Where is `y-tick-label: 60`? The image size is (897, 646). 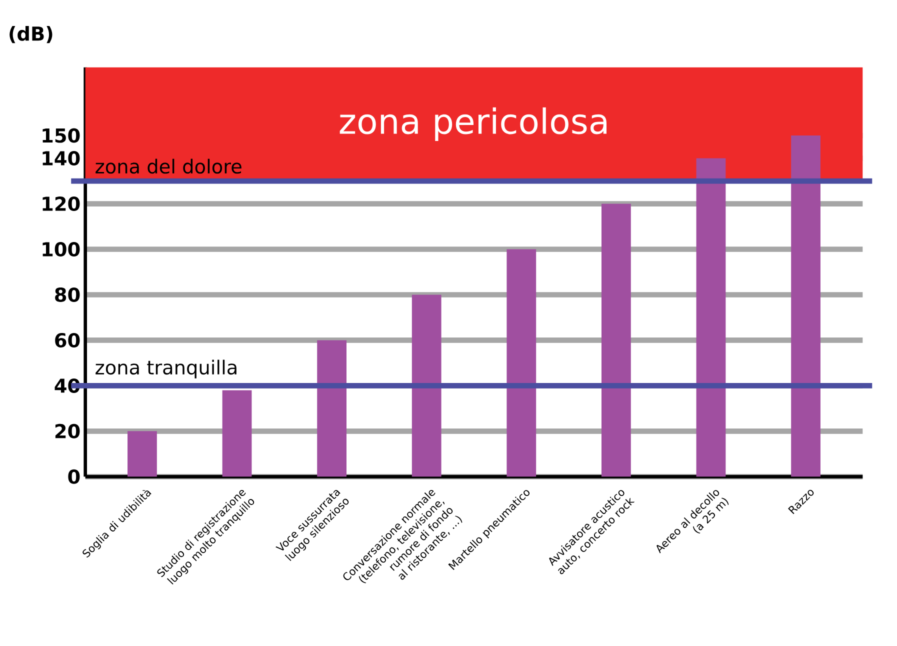
y-tick-label: 60 is located at coordinates (67, 340).